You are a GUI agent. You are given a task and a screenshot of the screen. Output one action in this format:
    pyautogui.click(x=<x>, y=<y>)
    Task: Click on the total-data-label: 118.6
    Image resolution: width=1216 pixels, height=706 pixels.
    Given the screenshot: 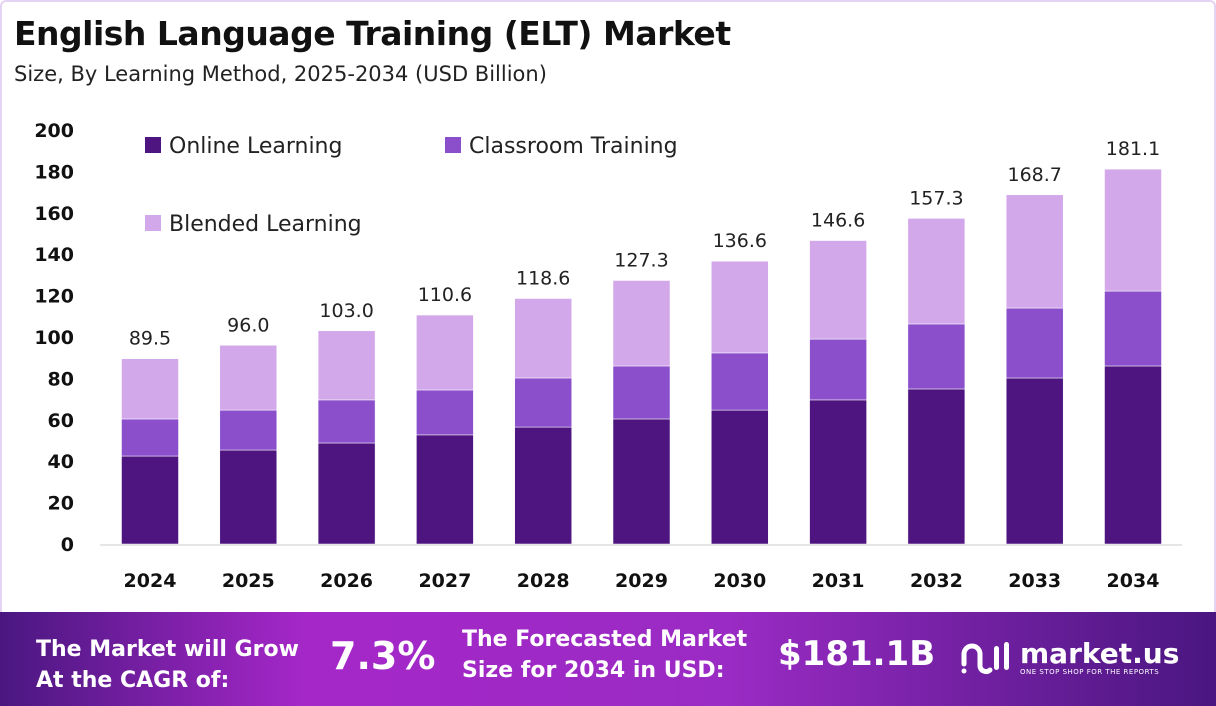 What is the action you would take?
    pyautogui.click(x=543, y=278)
    